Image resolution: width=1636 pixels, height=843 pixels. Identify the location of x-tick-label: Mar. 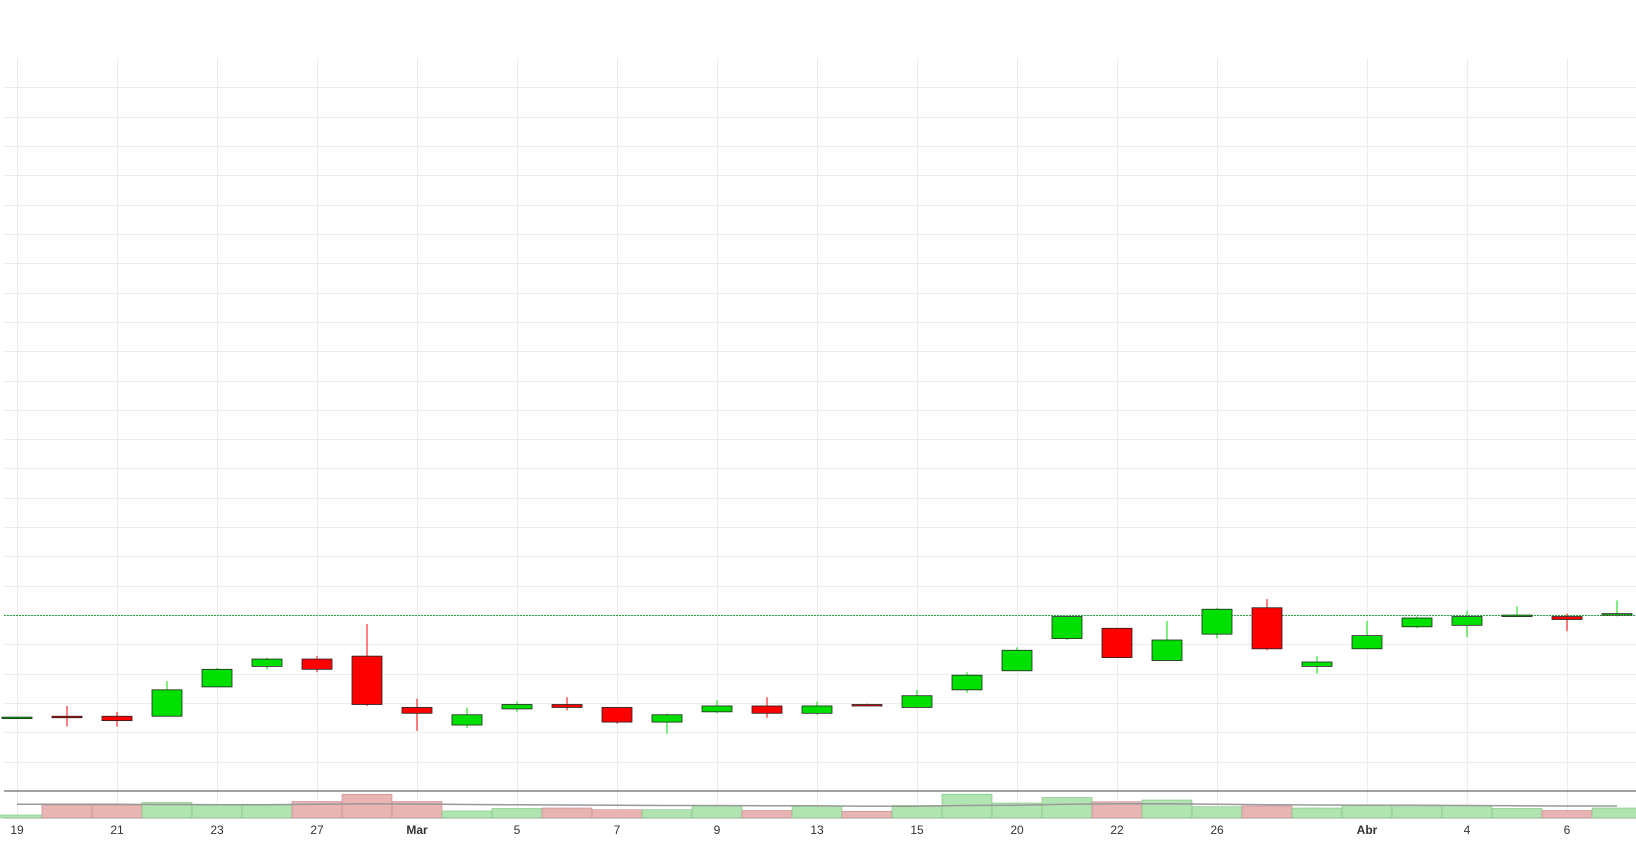
(417, 830).